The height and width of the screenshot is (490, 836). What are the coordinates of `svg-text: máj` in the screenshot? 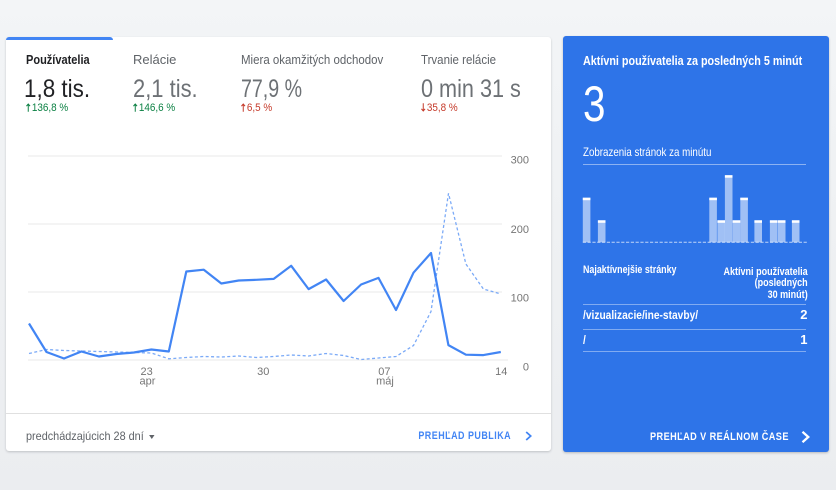 It's located at (385, 382).